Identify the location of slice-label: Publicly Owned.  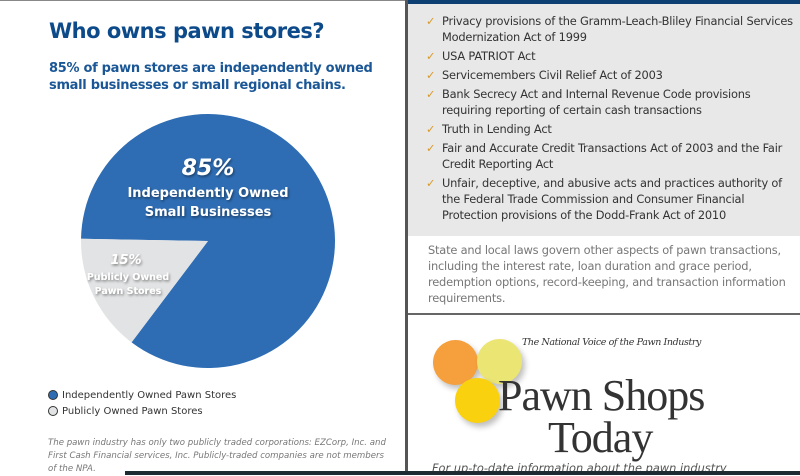
(128, 277).